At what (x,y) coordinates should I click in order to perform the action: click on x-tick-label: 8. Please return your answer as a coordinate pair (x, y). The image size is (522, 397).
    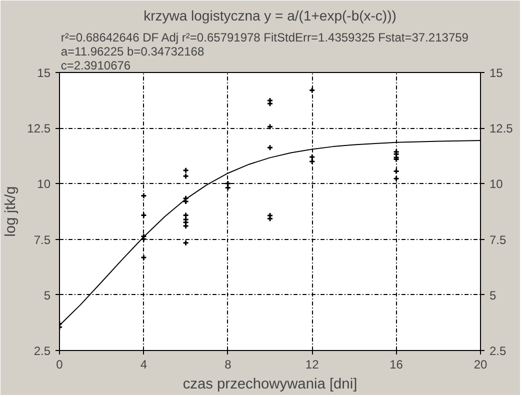
    Looking at the image, I should click on (228, 365).